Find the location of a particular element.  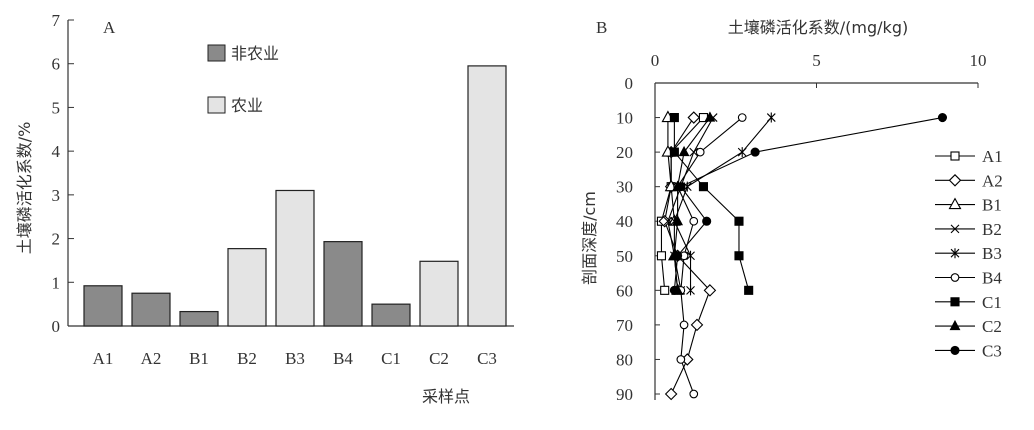

series-line-b3 is located at coordinates (722, 204).